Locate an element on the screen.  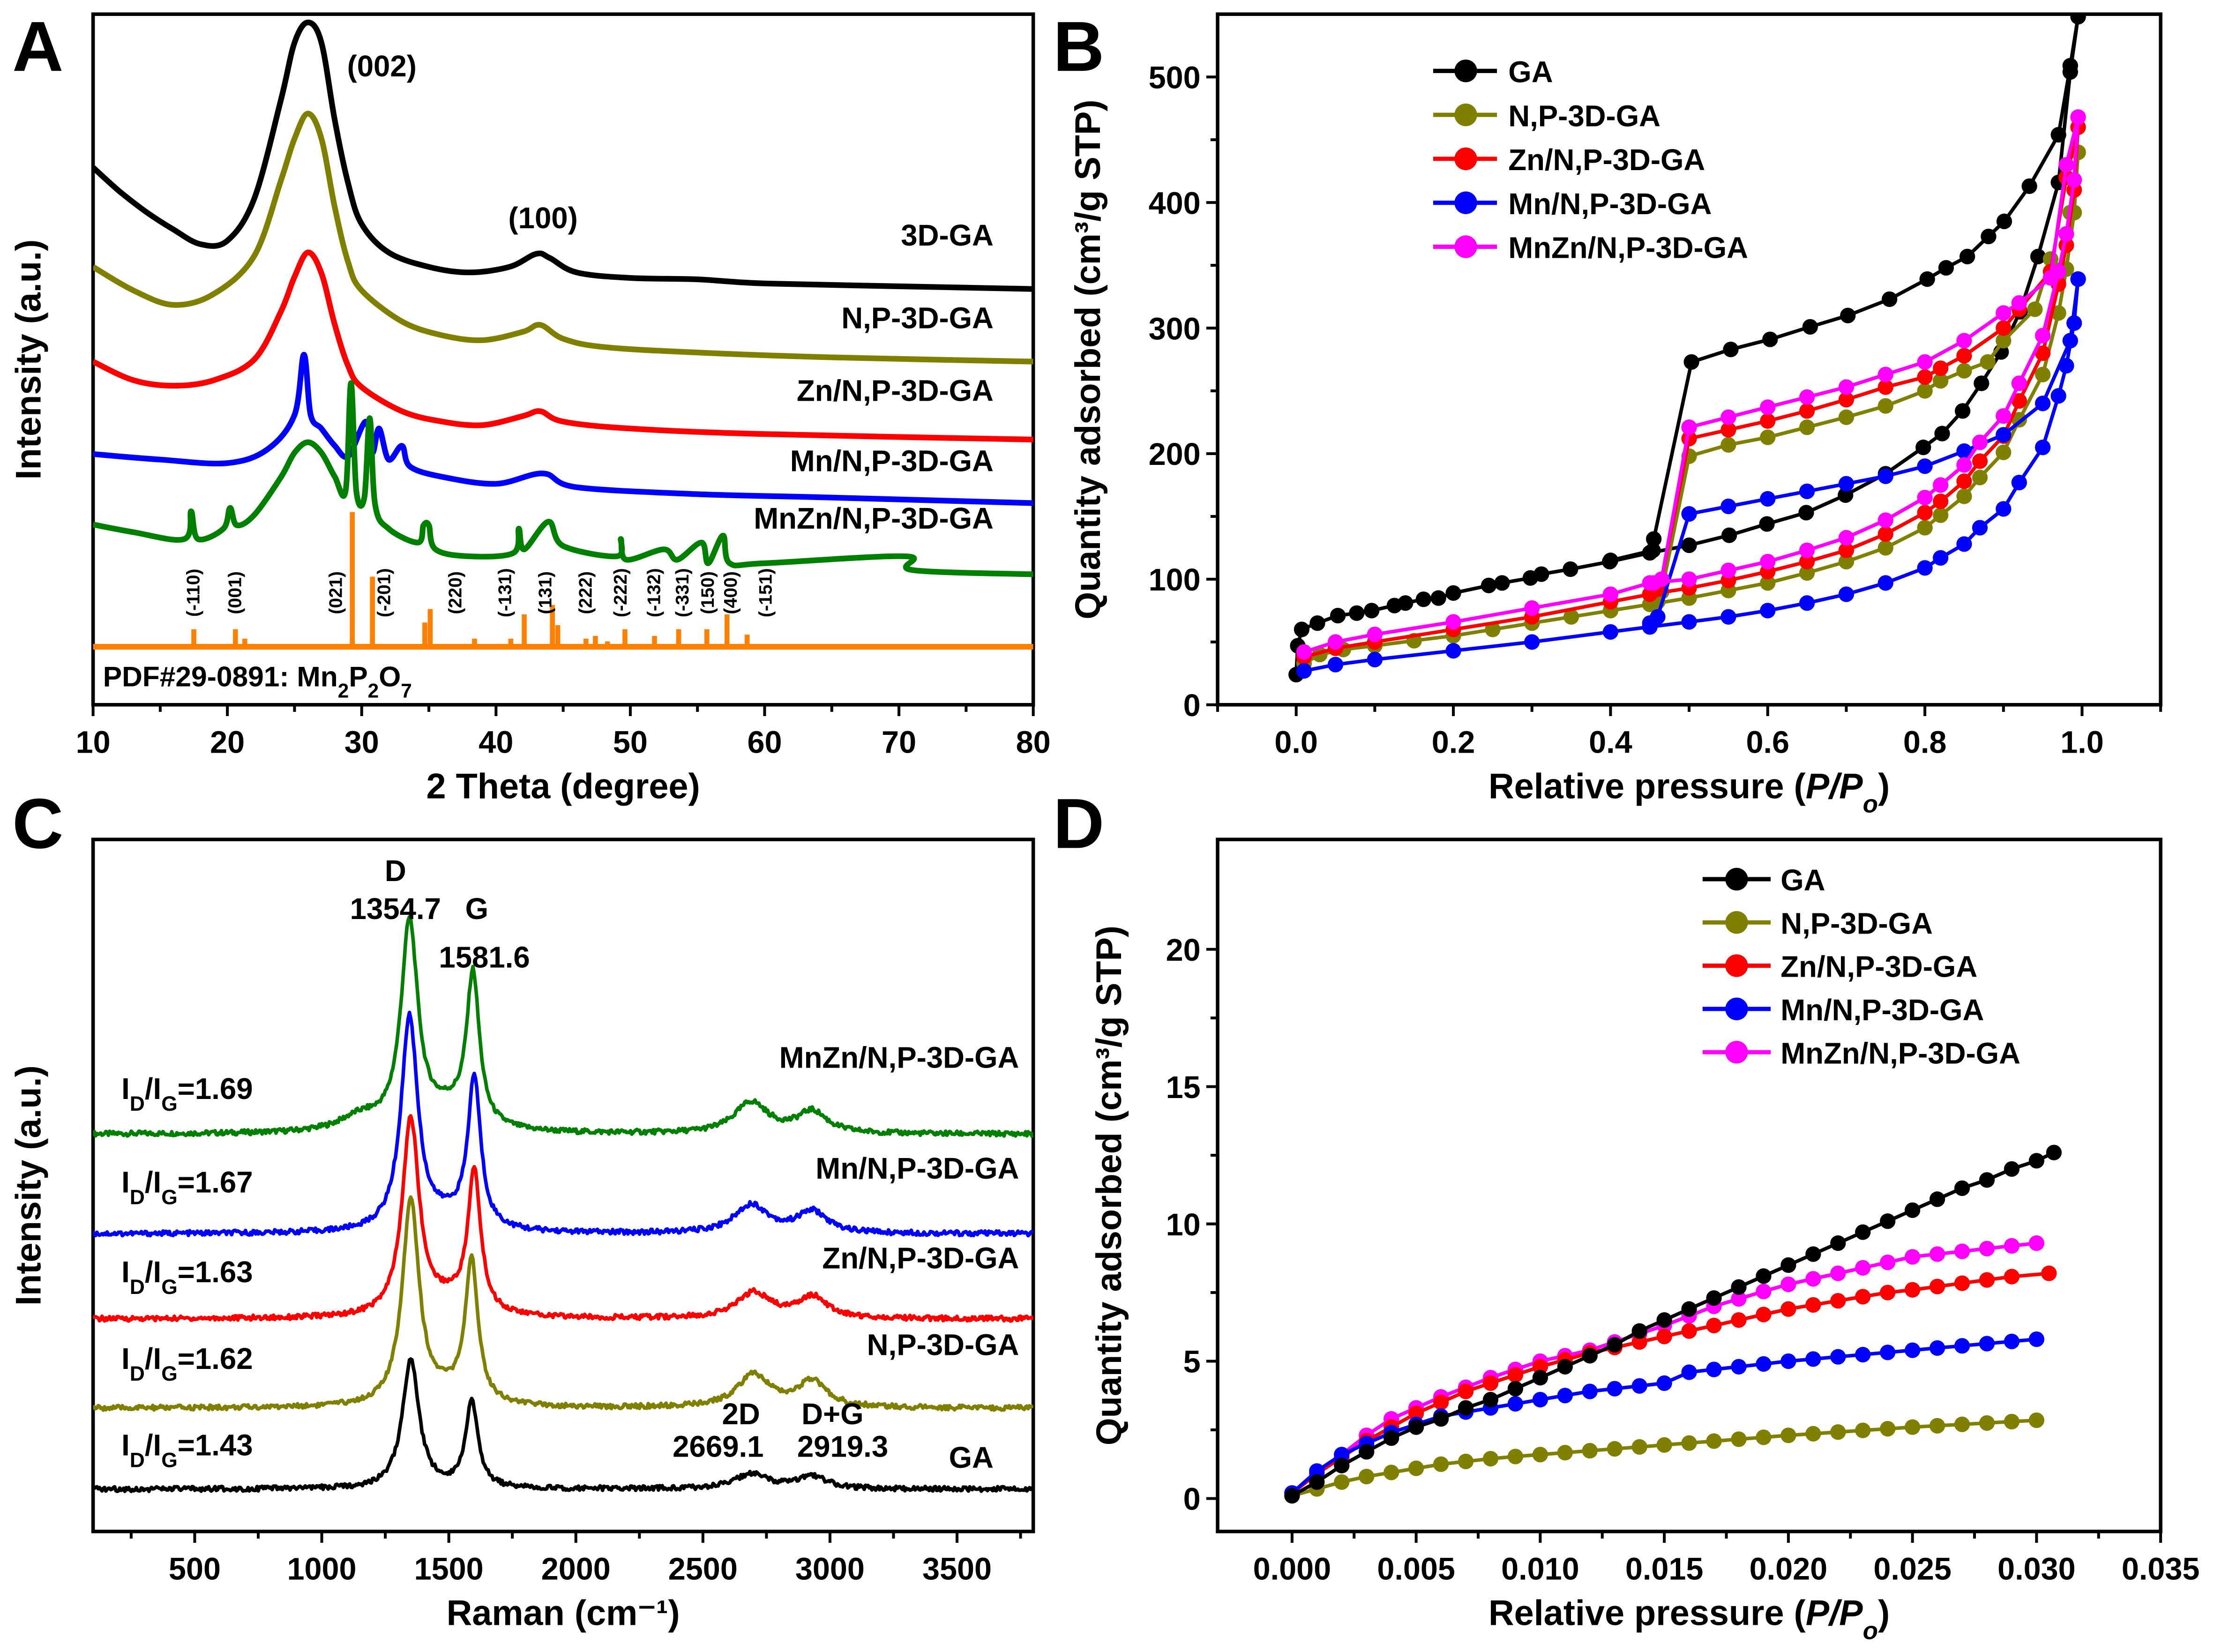
text-part: O is located at coordinates (390, 676).